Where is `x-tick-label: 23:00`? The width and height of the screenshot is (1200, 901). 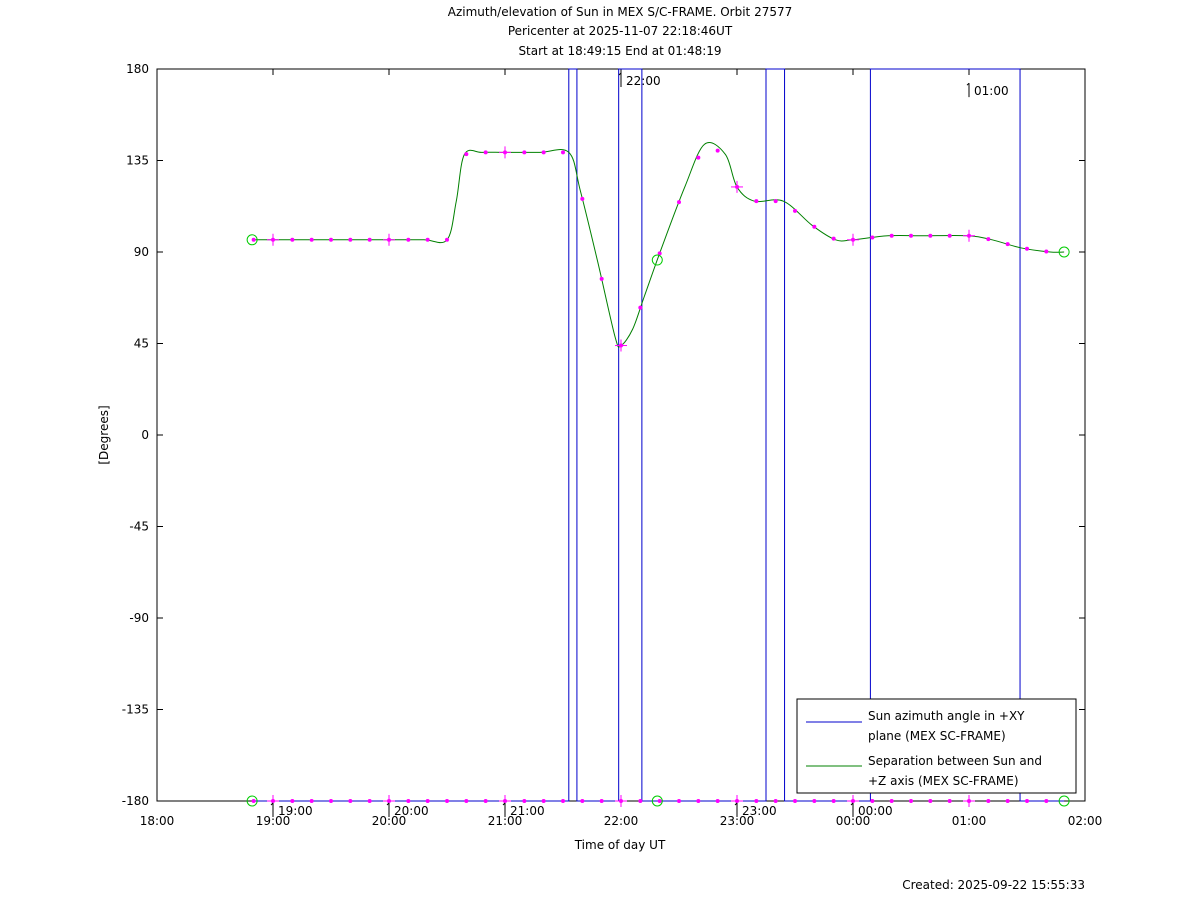
x-tick-label: 23:00 is located at coordinates (737, 821).